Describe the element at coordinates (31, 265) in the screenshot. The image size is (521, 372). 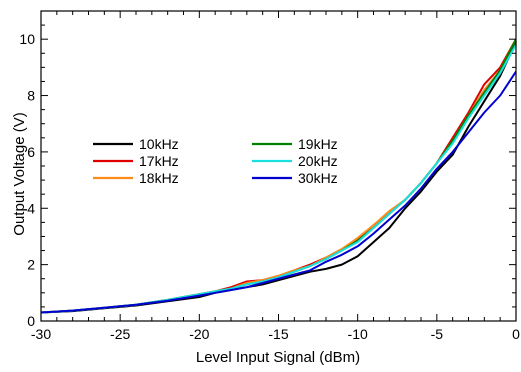
I see `y-tick-label: 2` at that location.